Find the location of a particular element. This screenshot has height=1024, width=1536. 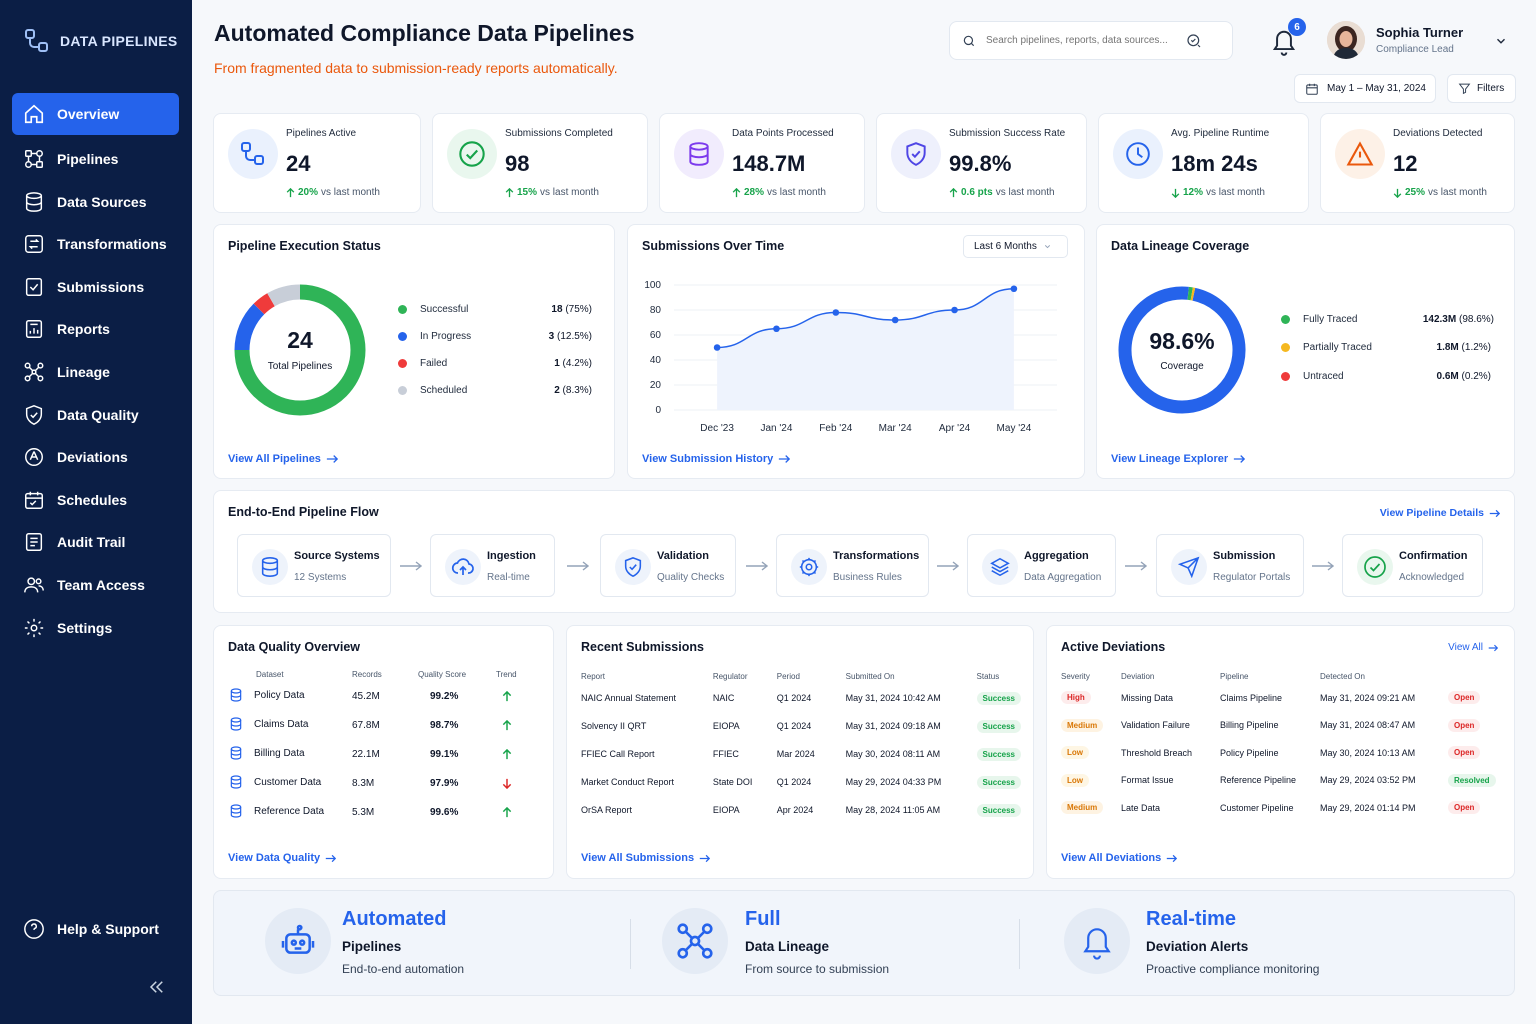

sidebar-item-team-access: Team Access is located at coordinates (95, 585).